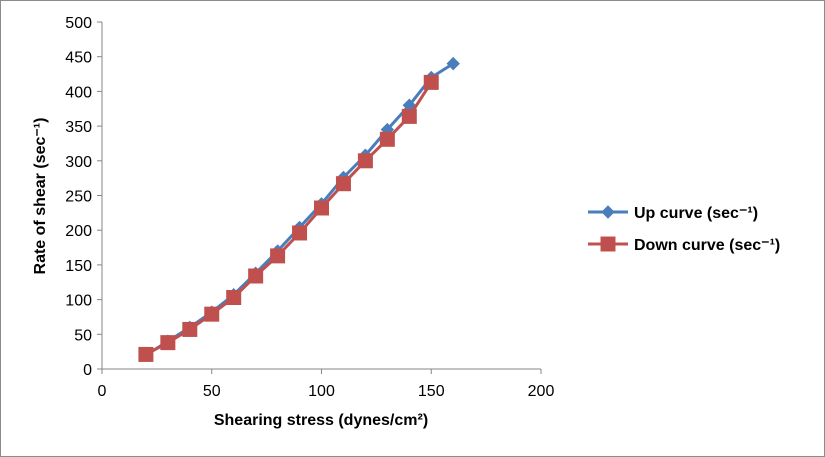 Image resolution: width=825 pixels, height=457 pixels. Describe the element at coordinates (78, 266) in the screenshot. I see `y-tick-label: 150` at that location.